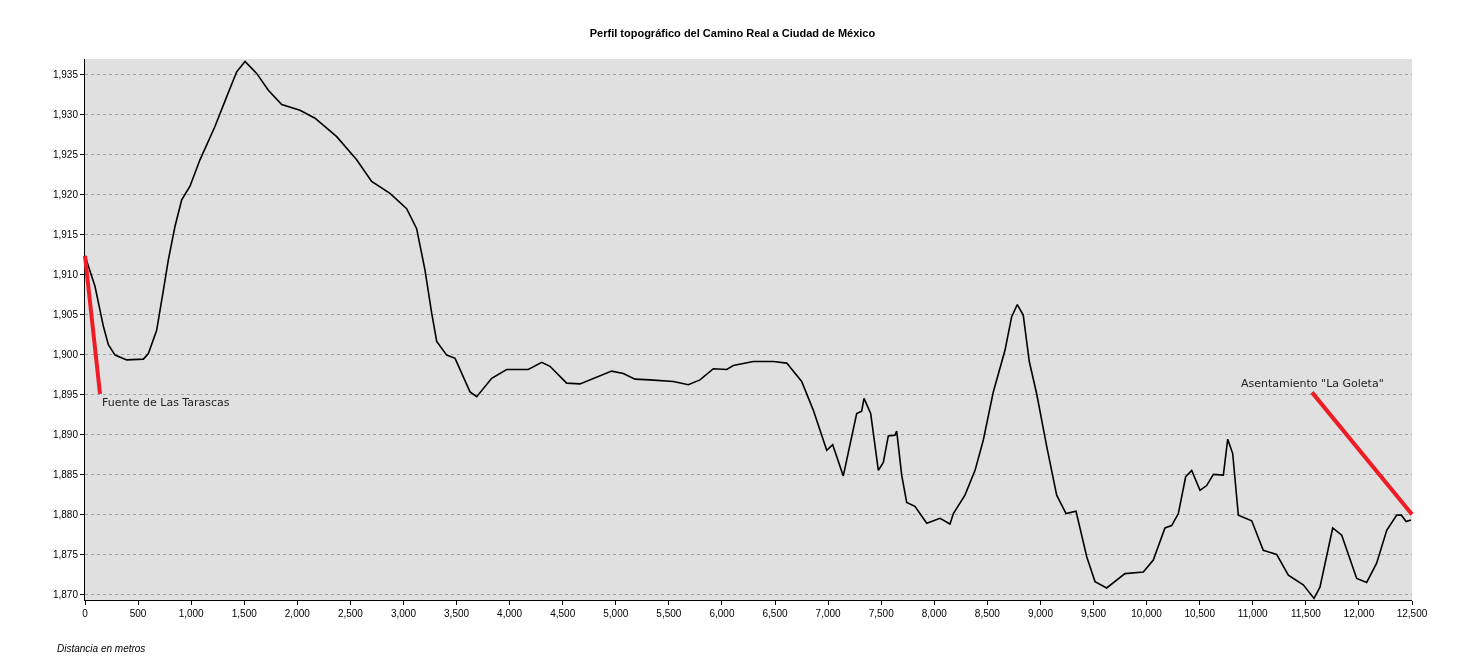  What do you see at coordinates (510, 613) in the screenshot?
I see `x-tick-label: 4,000` at bounding box center [510, 613].